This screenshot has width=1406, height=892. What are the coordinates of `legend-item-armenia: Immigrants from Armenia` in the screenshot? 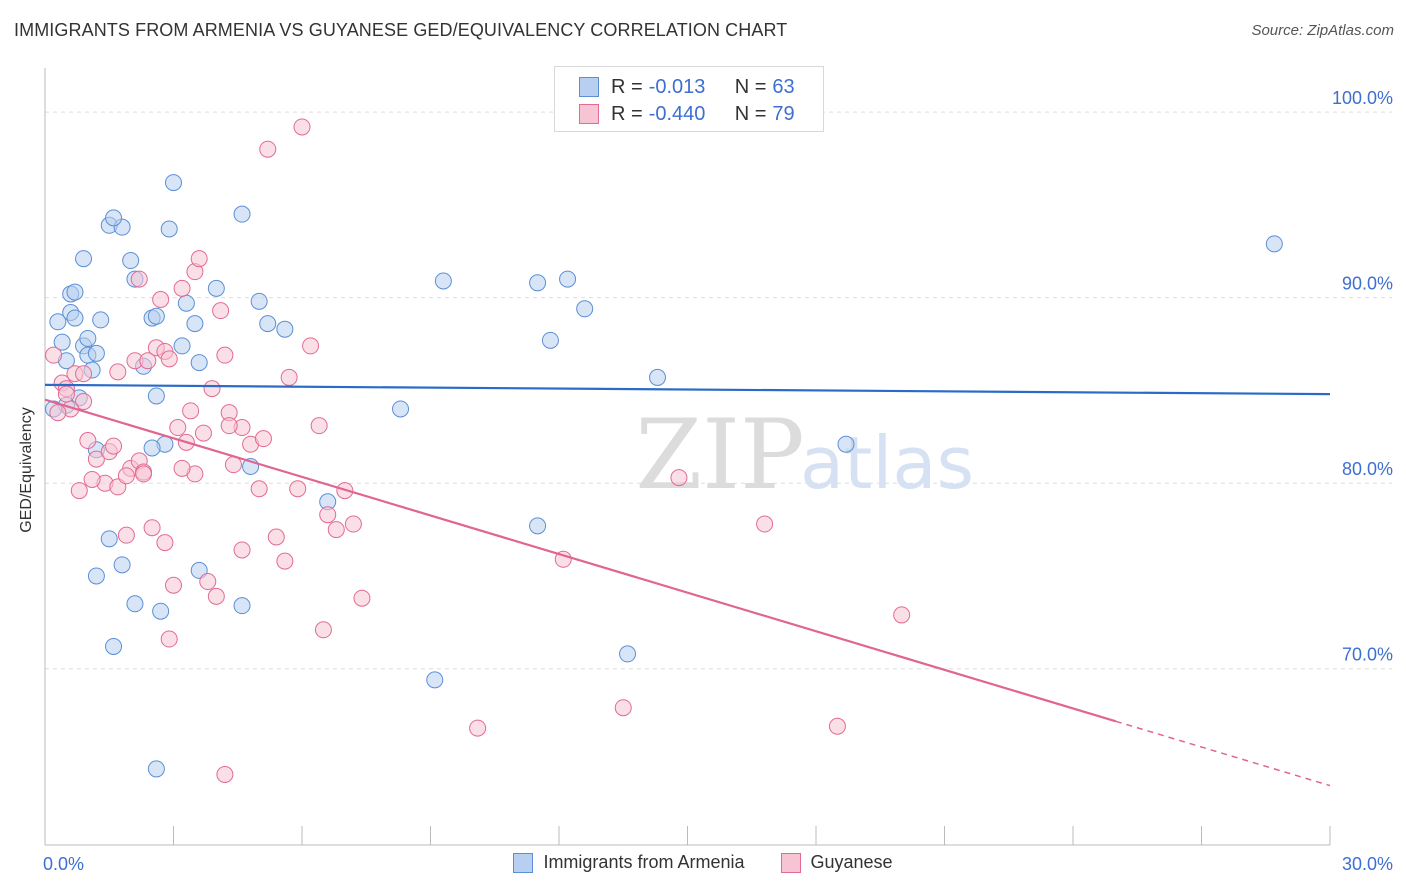 It's located at (629, 862).